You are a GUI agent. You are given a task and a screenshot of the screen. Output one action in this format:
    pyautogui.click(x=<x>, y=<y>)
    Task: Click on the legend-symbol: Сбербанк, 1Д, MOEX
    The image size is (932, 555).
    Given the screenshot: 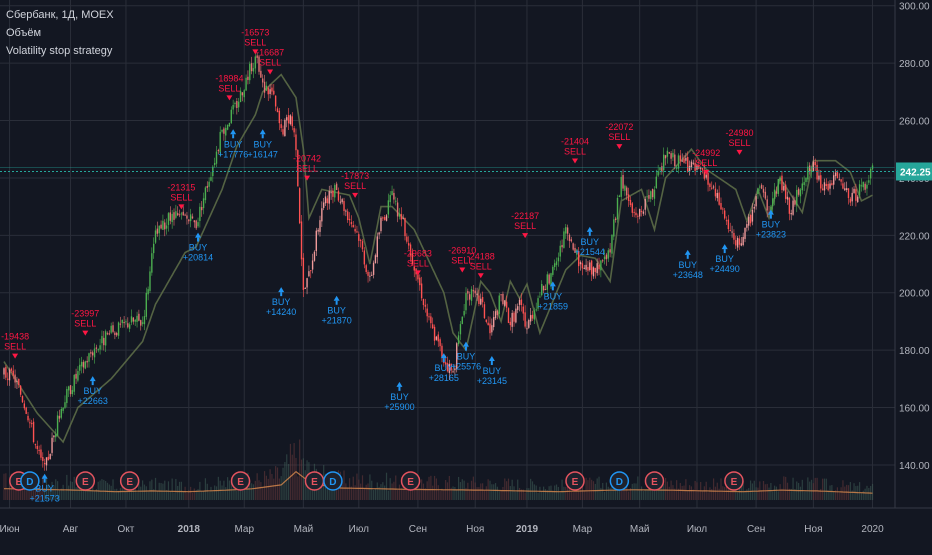 What is the action you would take?
    pyautogui.click(x=60, y=15)
    